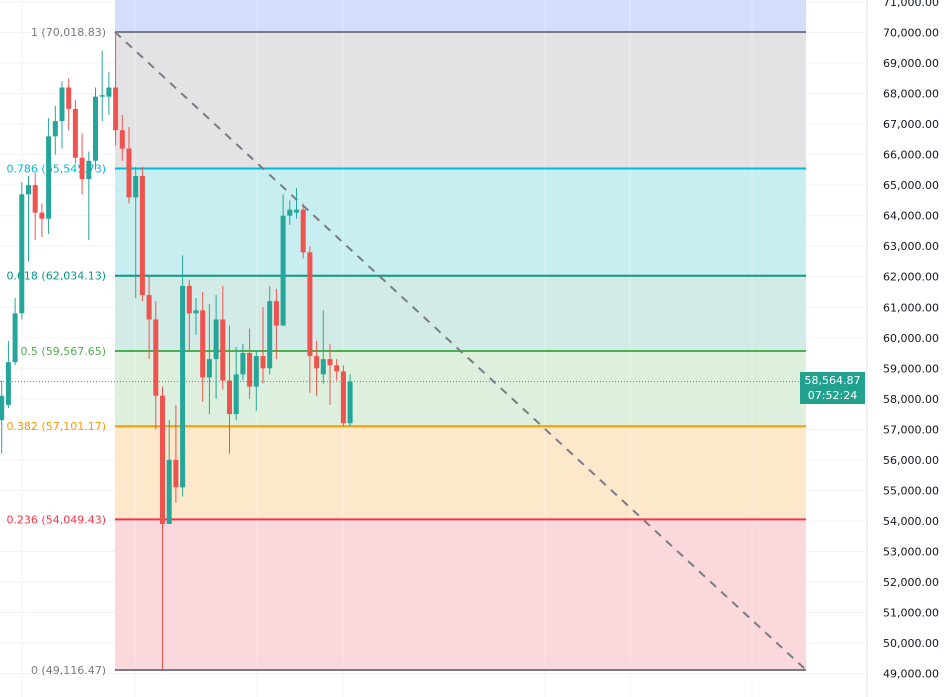 The image size is (947, 697). Describe the element at coordinates (63, 351) in the screenshot. I see `fib-level-label: 0.5 (59,567.65)` at that location.